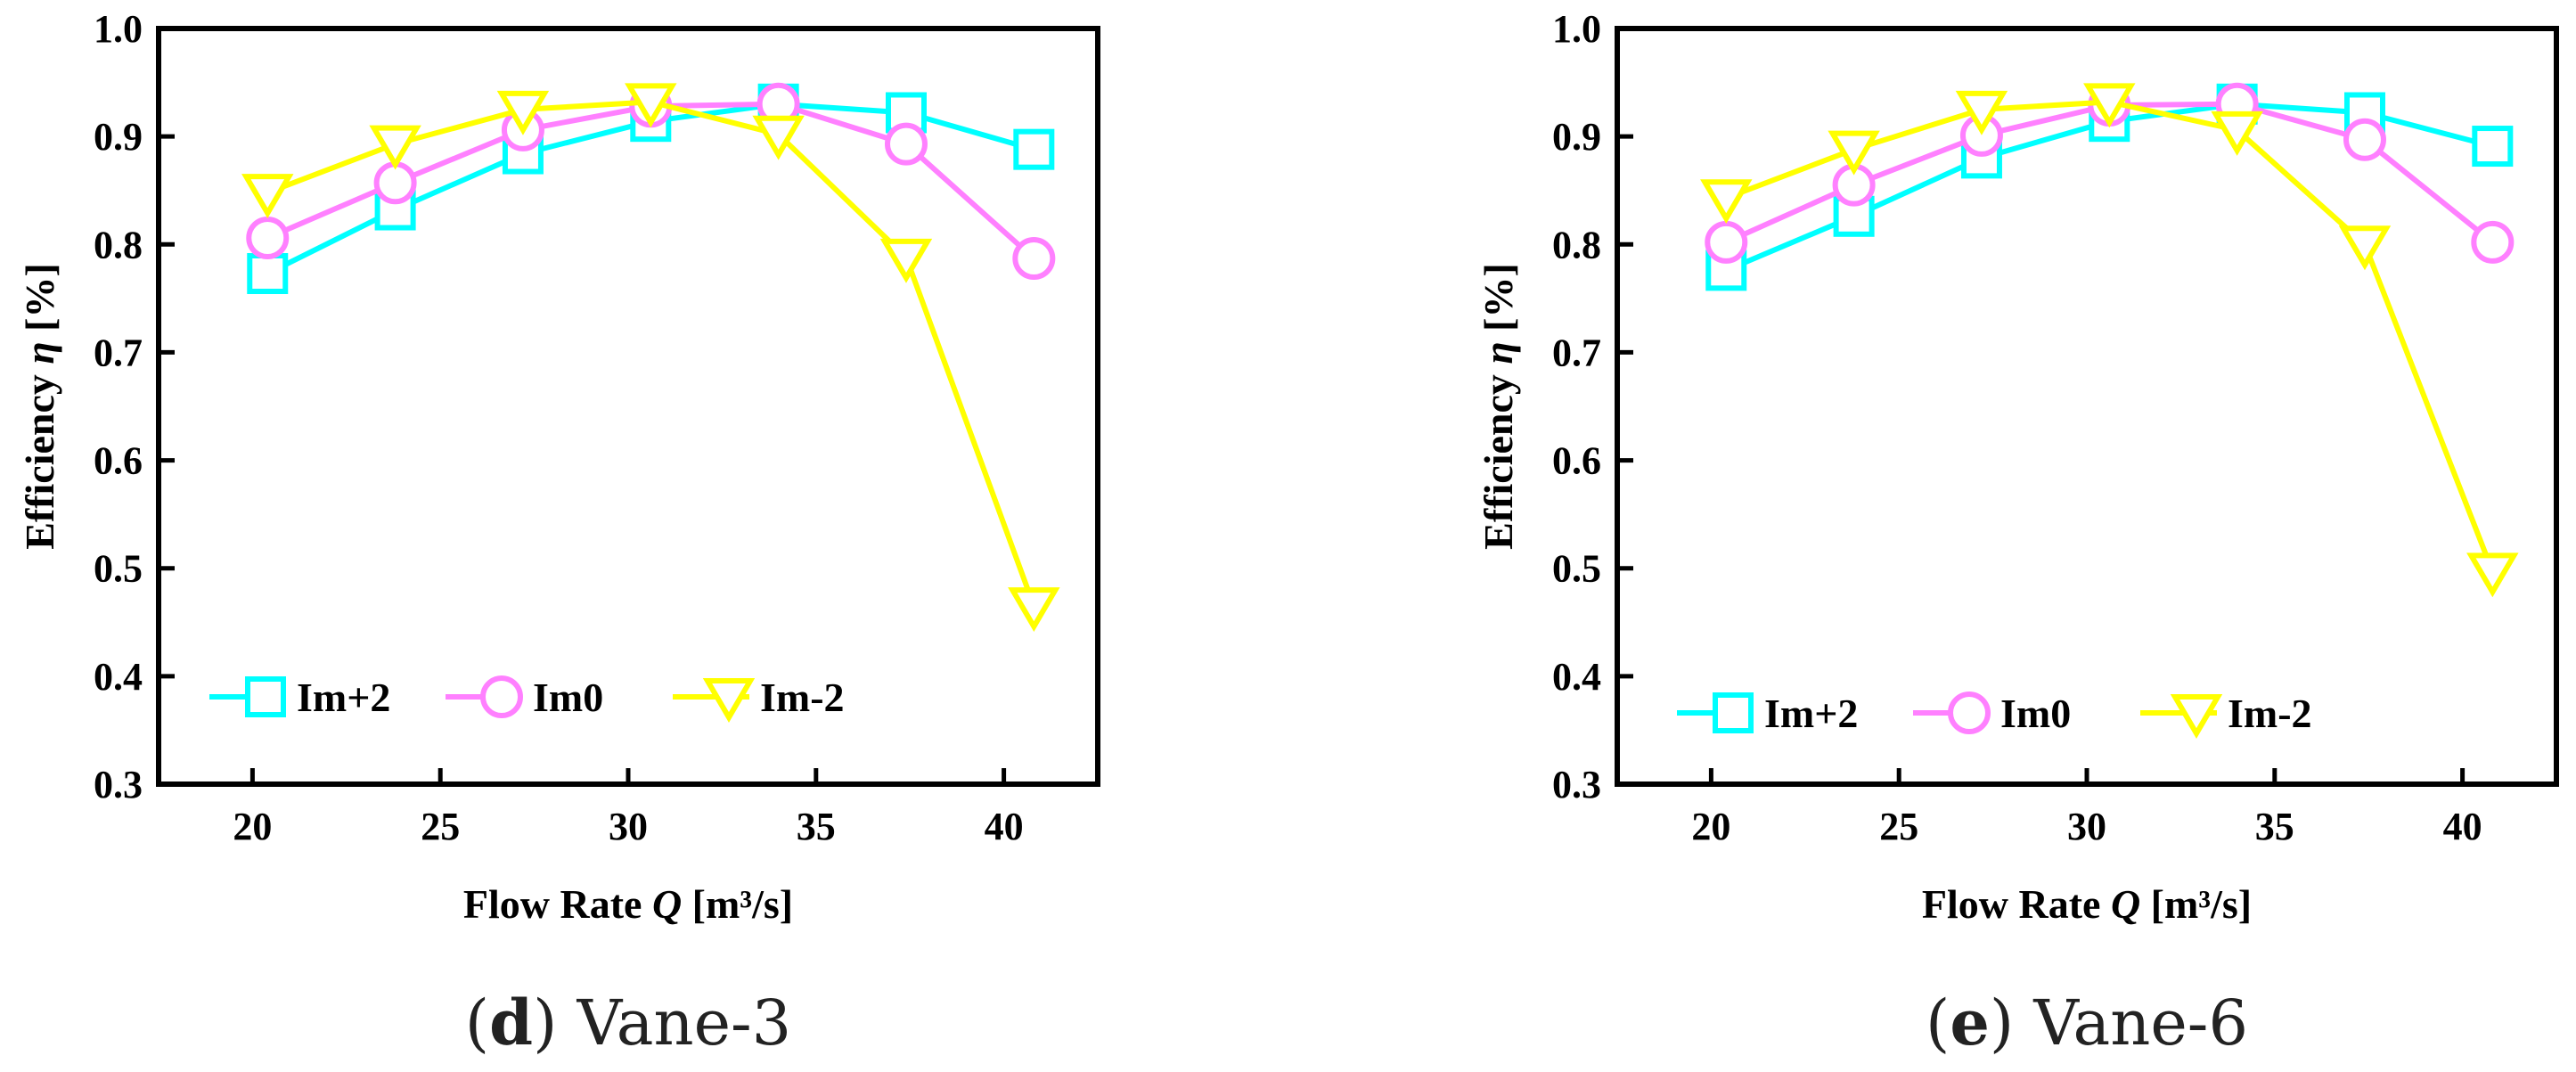 The width and height of the screenshot is (2576, 1072). Describe the element at coordinates (628, 1023) in the screenshot. I see `panel-caption: (d) Vane-3` at that location.